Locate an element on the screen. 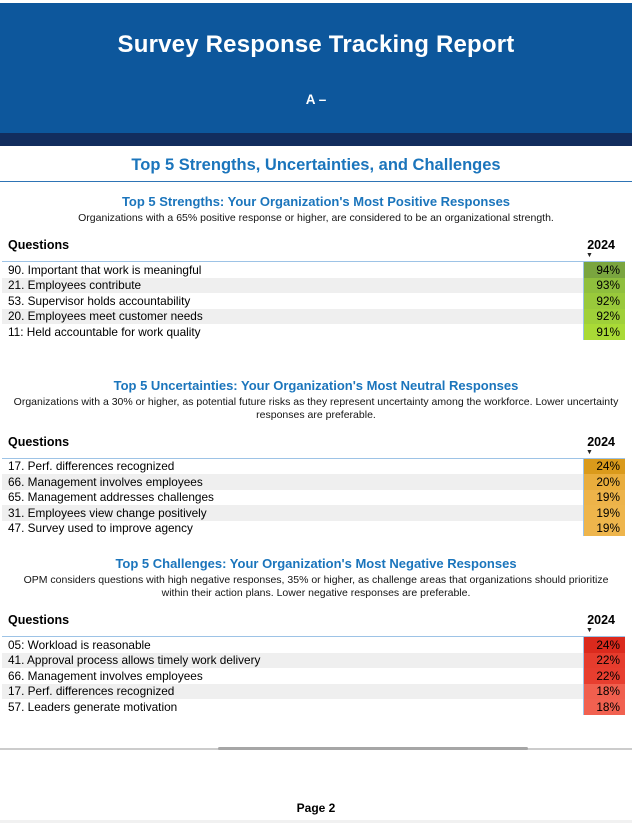 The image size is (632, 823). header-bottom-bar is located at coordinates (316, 139).